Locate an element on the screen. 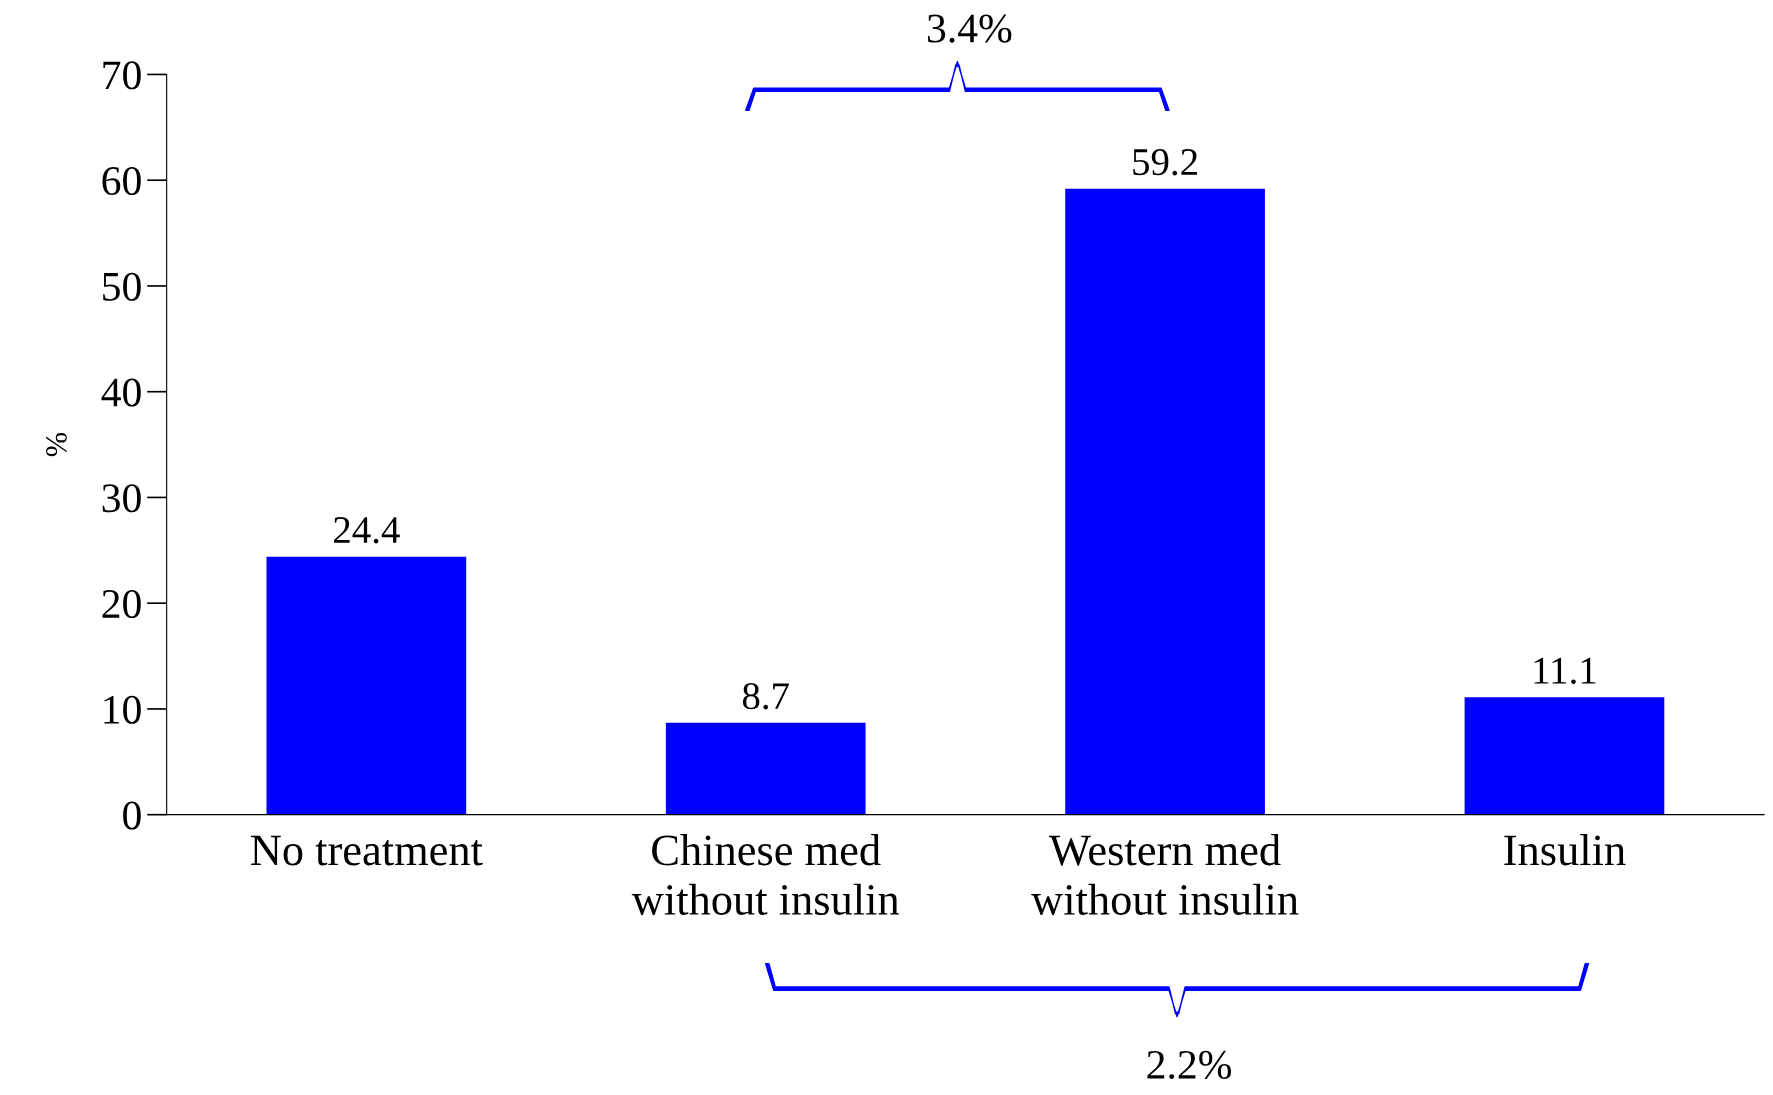 This screenshot has height=1095, width=1773. y-tick-label: 10 is located at coordinates (122, 709).